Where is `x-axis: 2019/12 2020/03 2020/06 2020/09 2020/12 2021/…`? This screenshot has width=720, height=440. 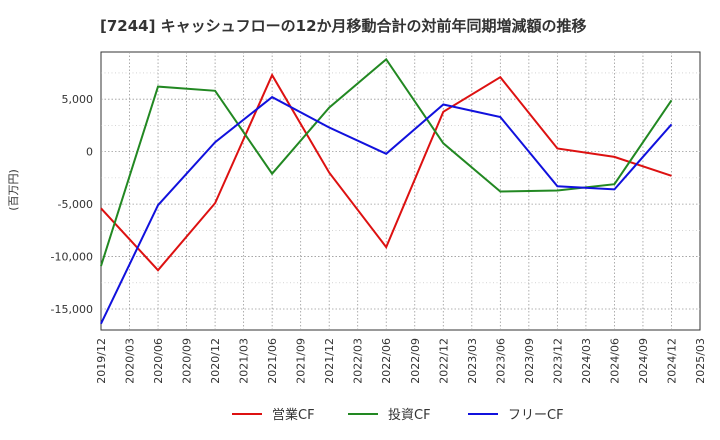 x-axis: 2019/12 2020/03 2020/06 2020/09 2020/12 2021/… is located at coordinates (401, 361).